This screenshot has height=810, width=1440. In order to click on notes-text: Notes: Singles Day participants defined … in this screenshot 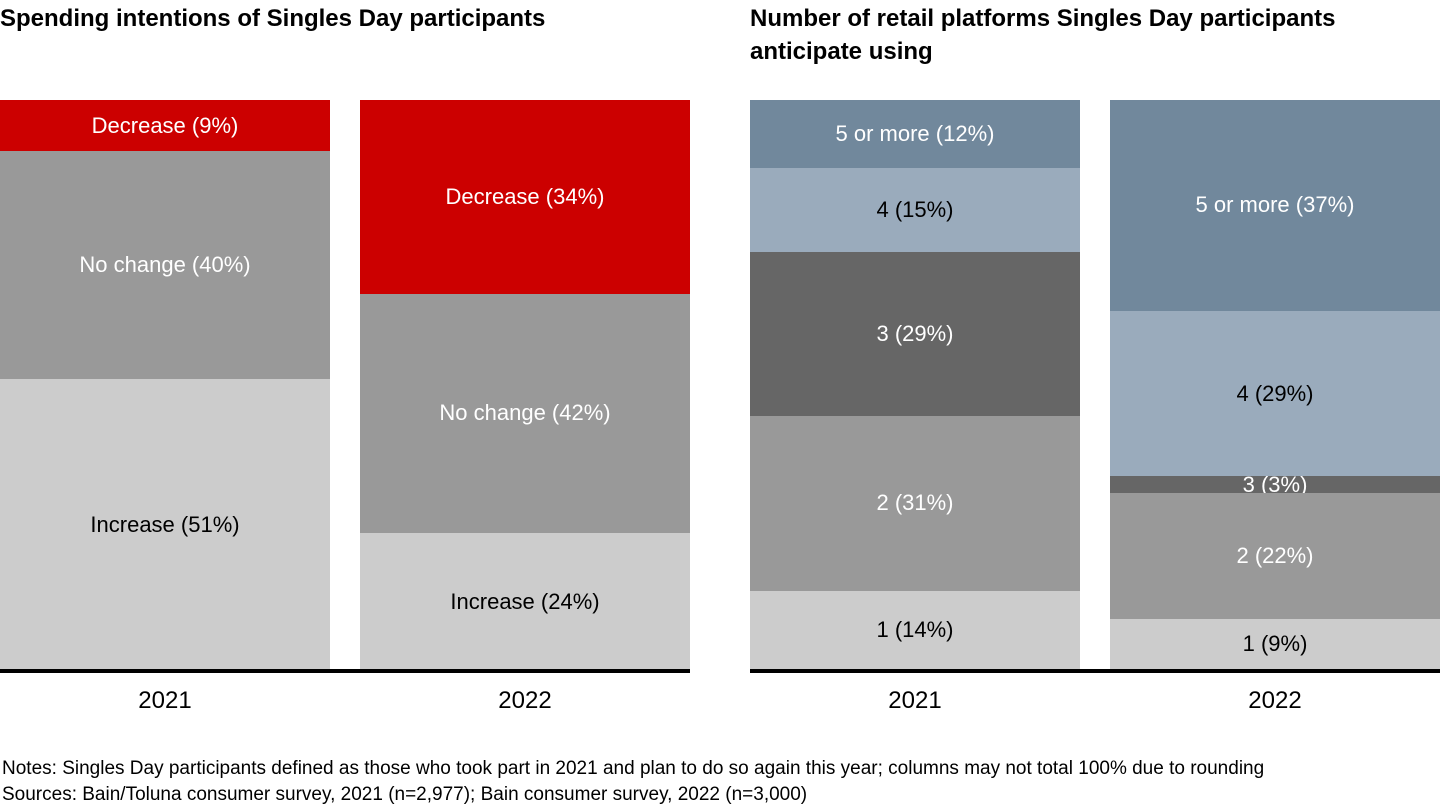, I will do `click(633, 768)`.